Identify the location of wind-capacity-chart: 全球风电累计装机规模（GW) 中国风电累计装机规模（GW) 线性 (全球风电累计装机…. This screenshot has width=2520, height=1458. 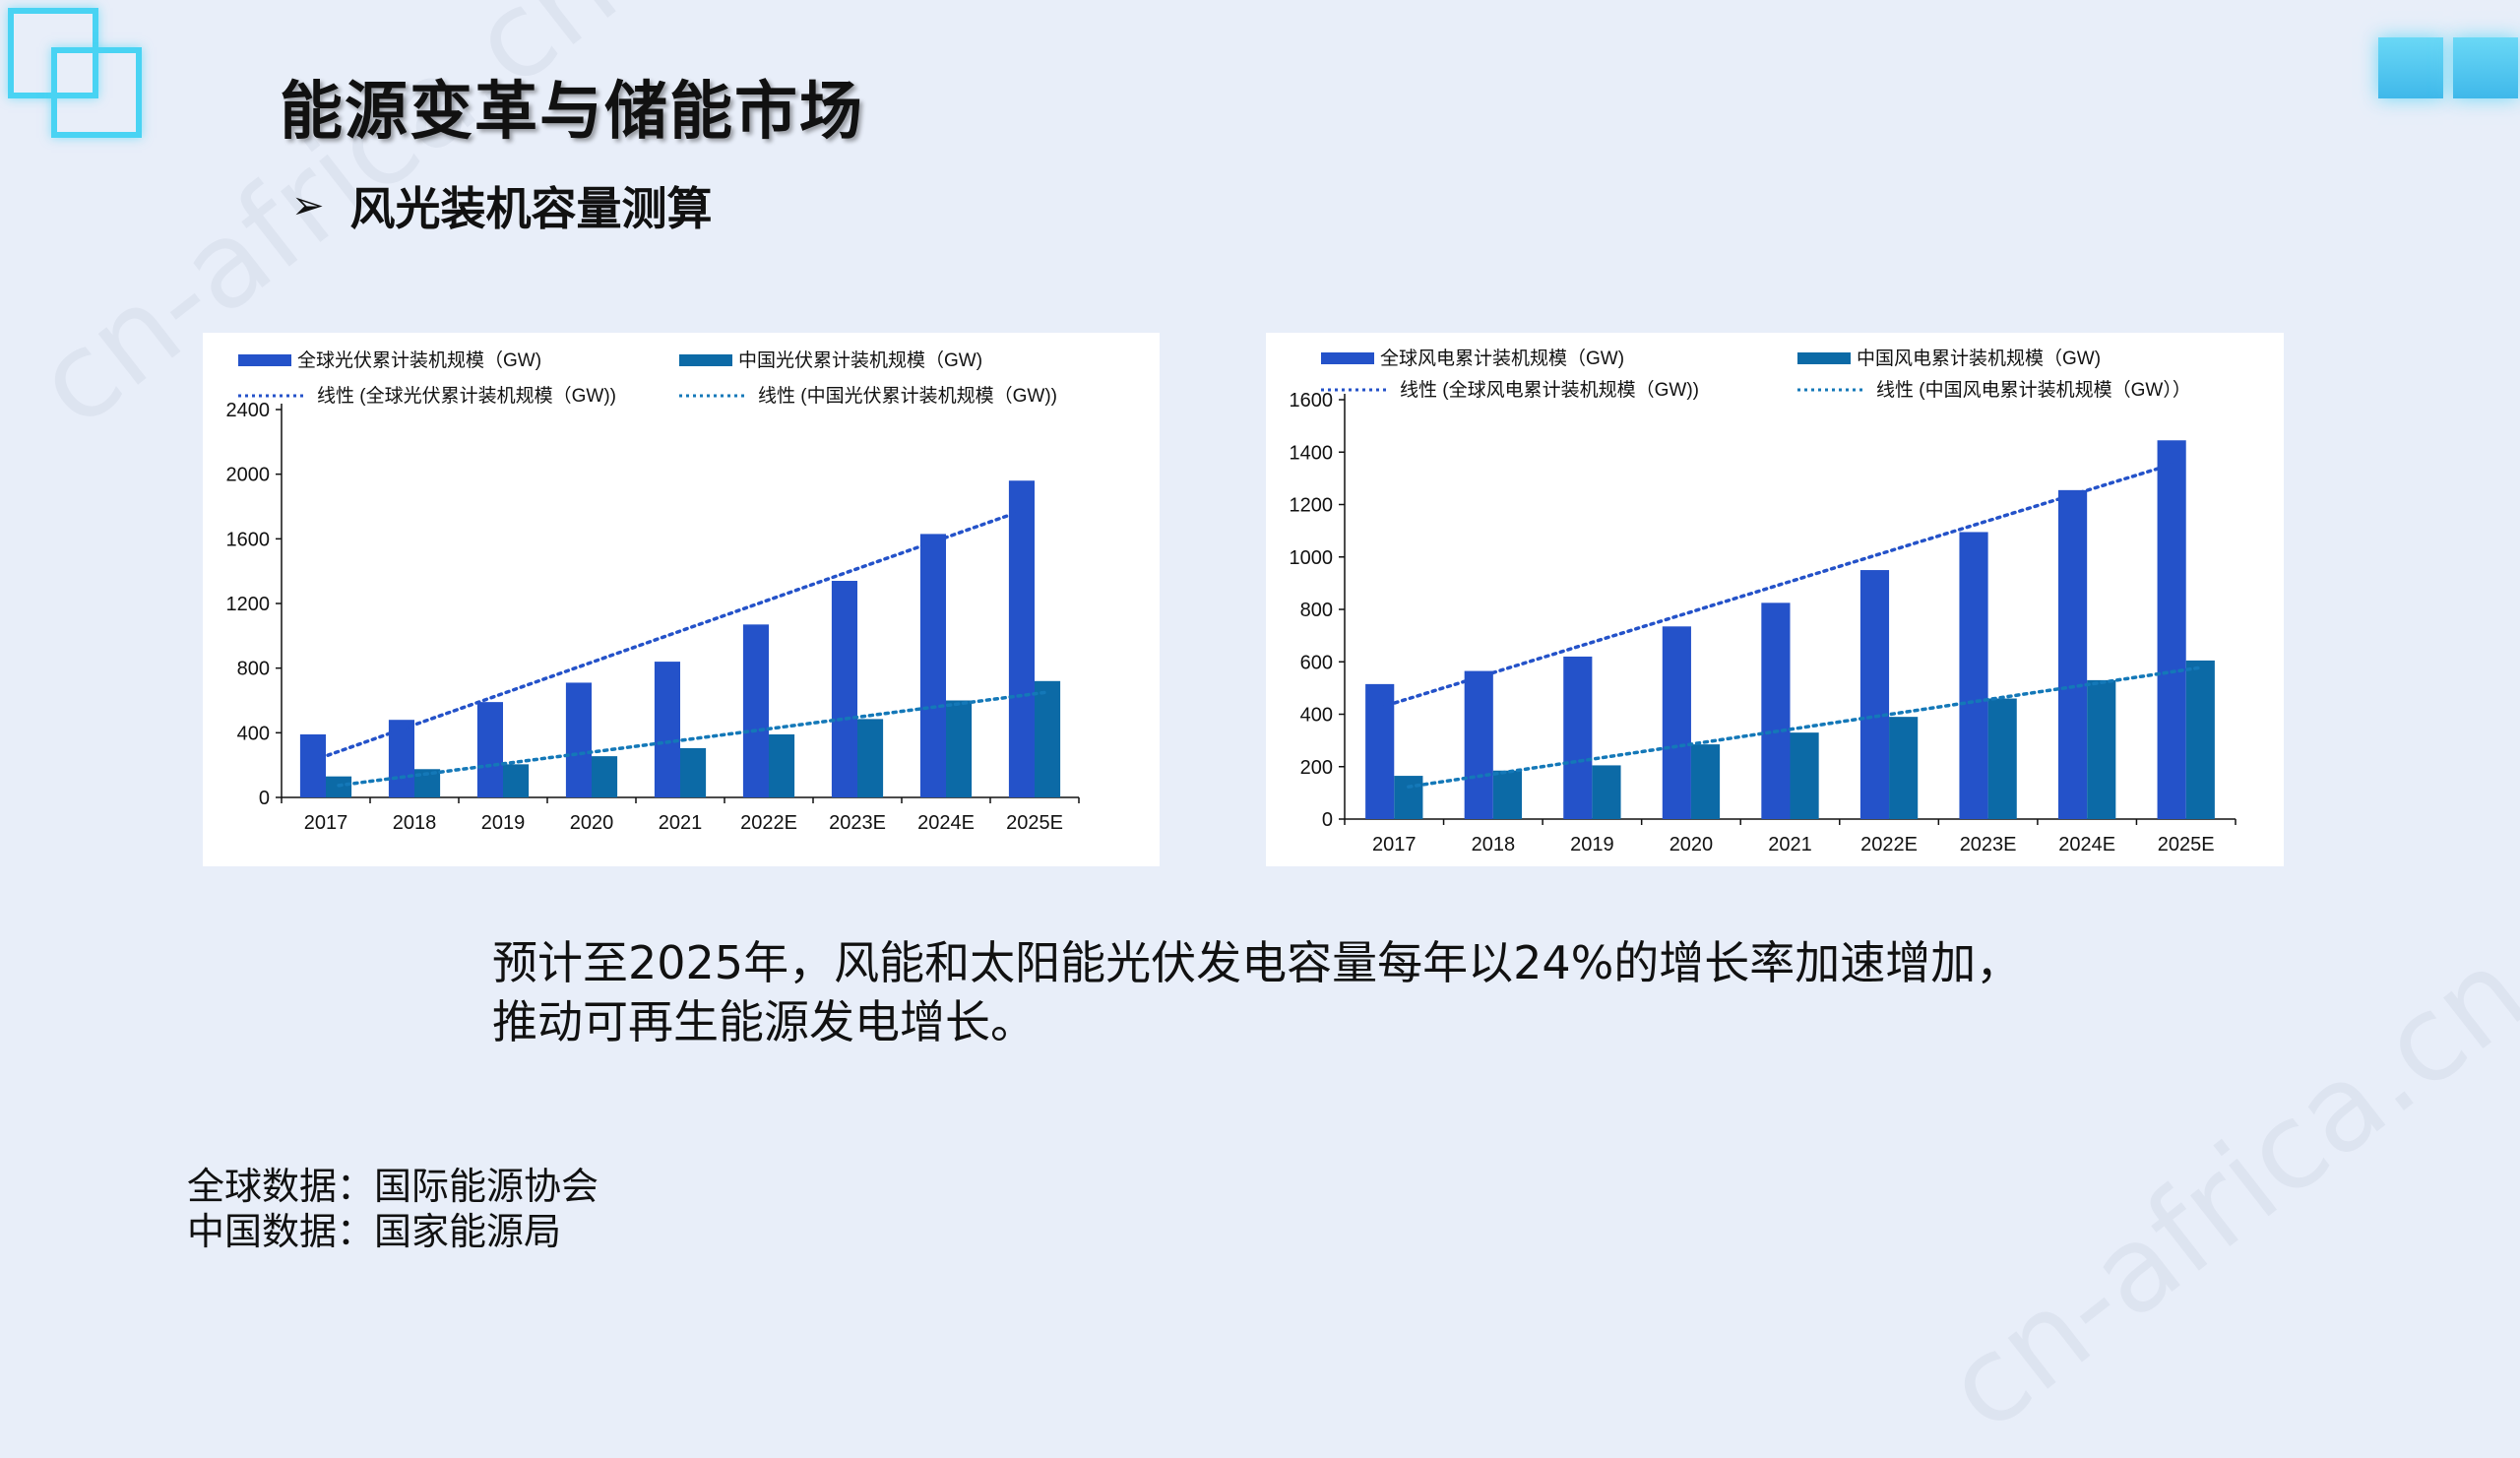
(1775, 599).